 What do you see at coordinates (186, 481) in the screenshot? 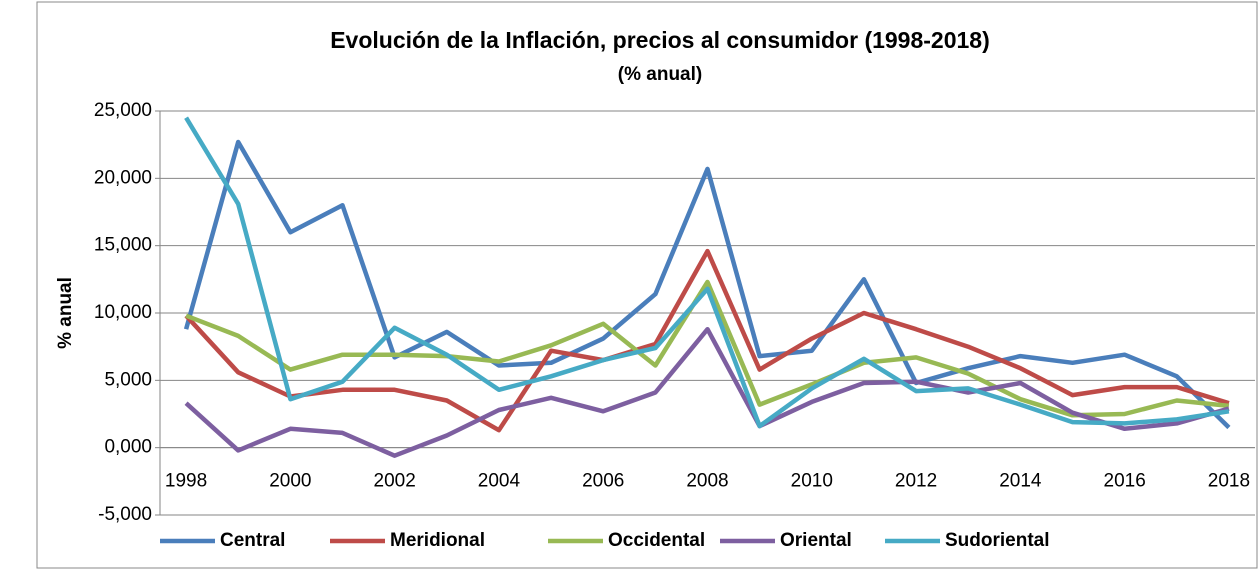
I see `x-tick-label: 1998` at bounding box center [186, 481].